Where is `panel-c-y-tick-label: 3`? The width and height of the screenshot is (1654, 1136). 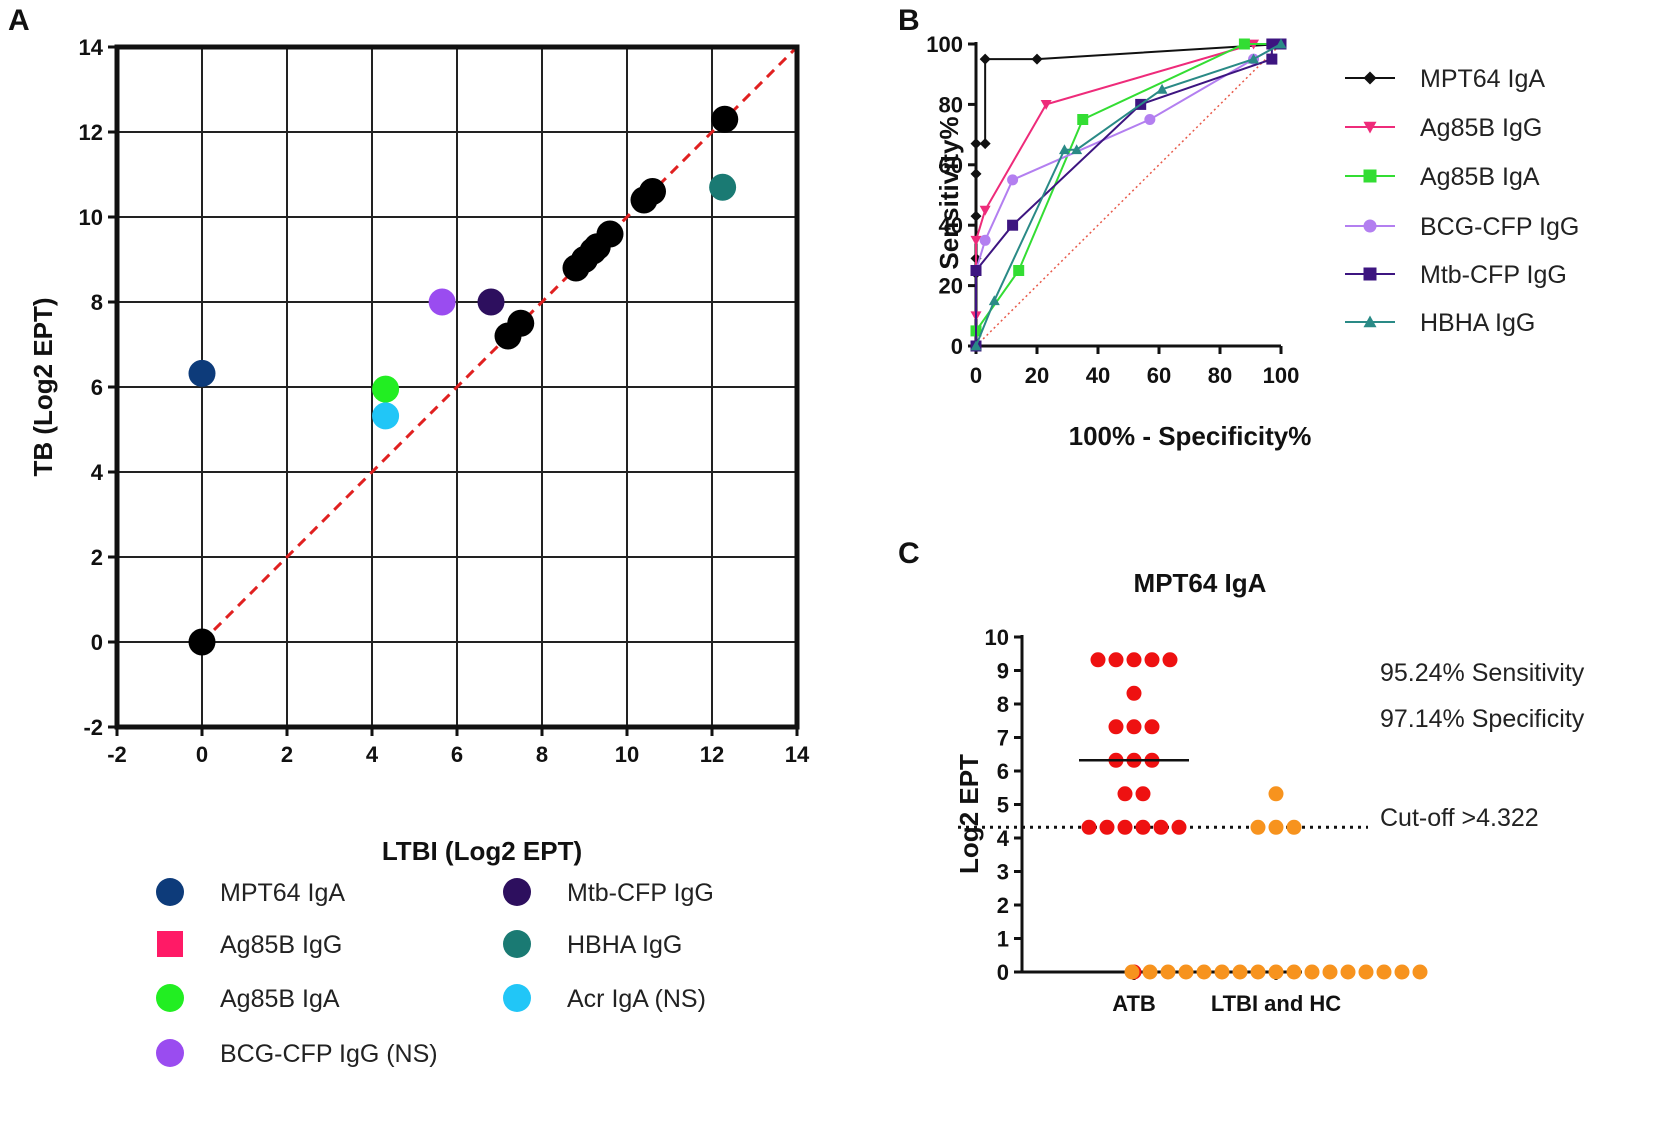
panel-c-y-tick-label: 3 is located at coordinates (1003, 872).